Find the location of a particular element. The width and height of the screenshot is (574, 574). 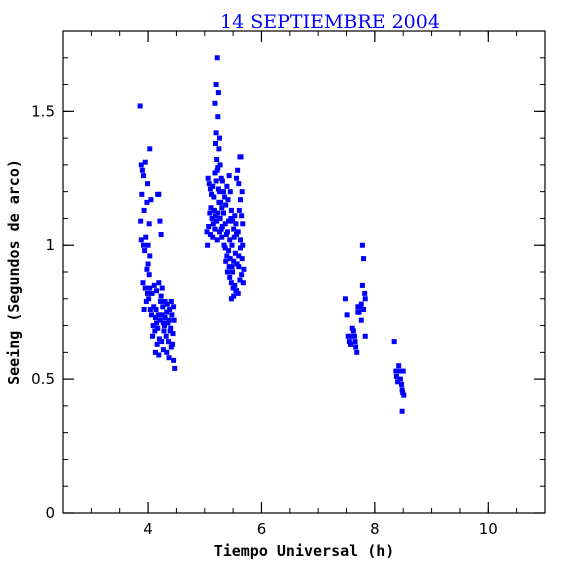

x-axis-label: Tiempo Universal (h) is located at coordinates (304, 551).